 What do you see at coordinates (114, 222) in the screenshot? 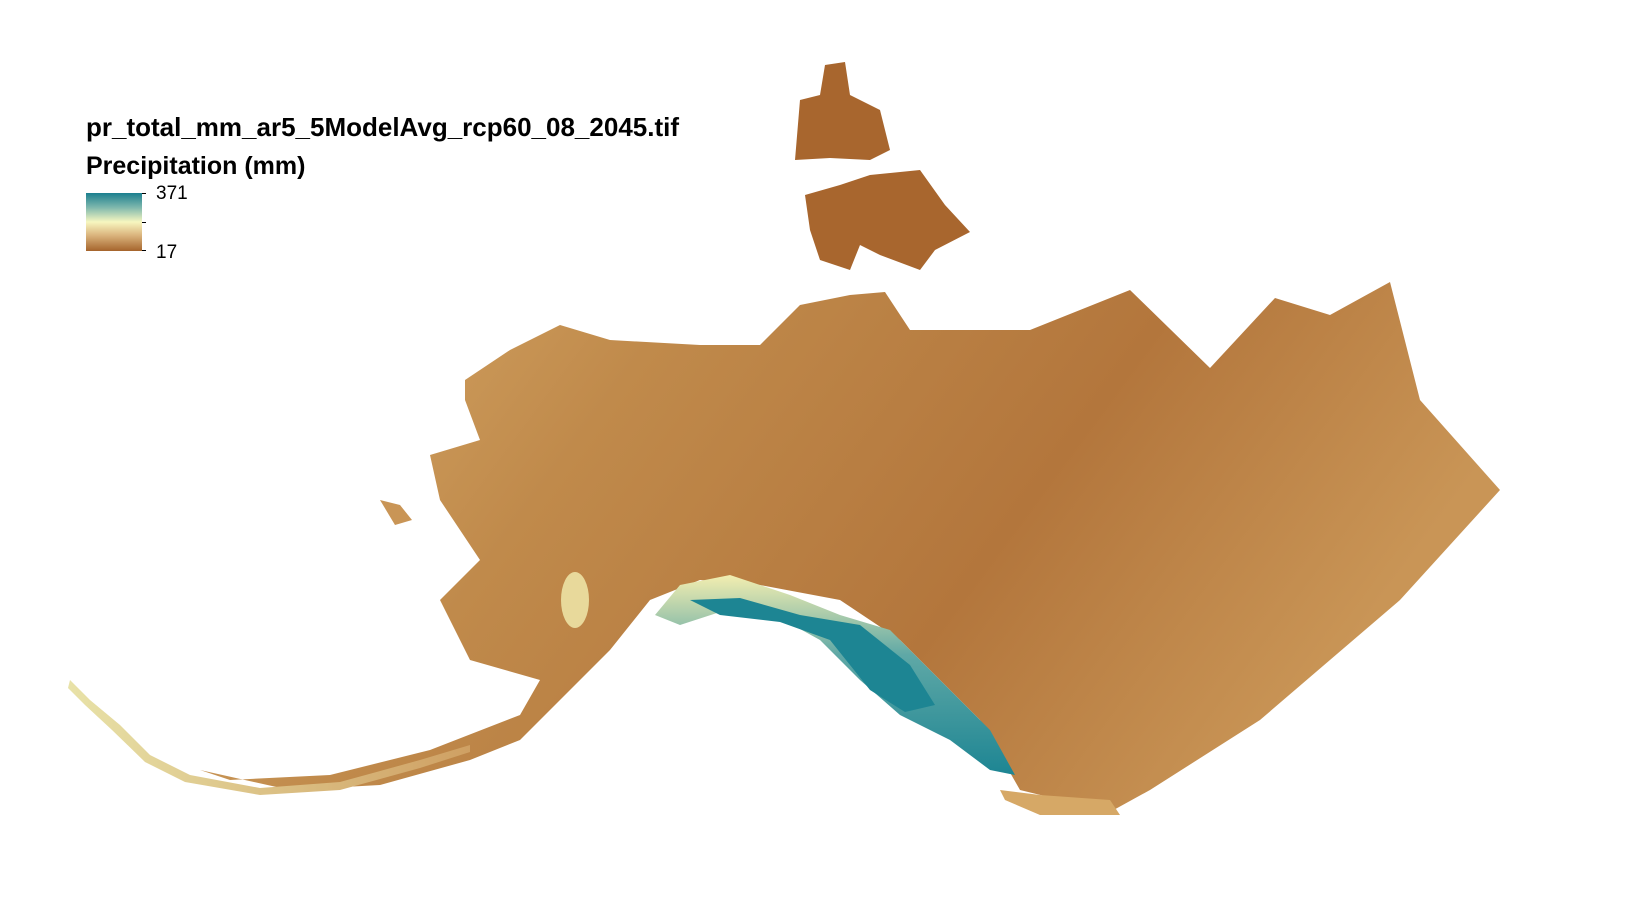
I see `legend-colorbar` at bounding box center [114, 222].